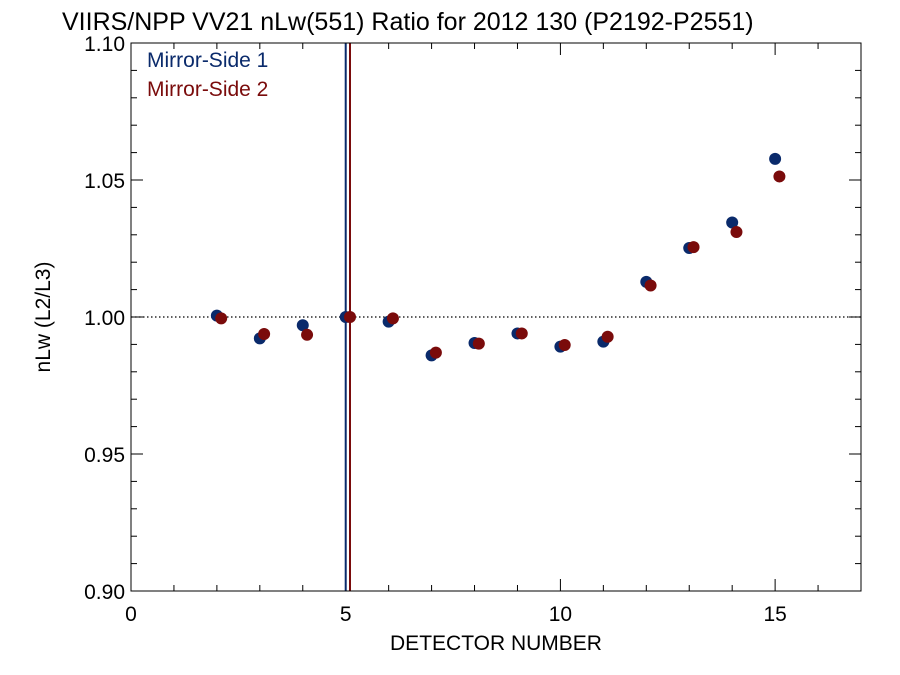 This screenshot has height=675, width=900. I want to click on x-axis-label: DETECTOR NUMBER, so click(496, 643).